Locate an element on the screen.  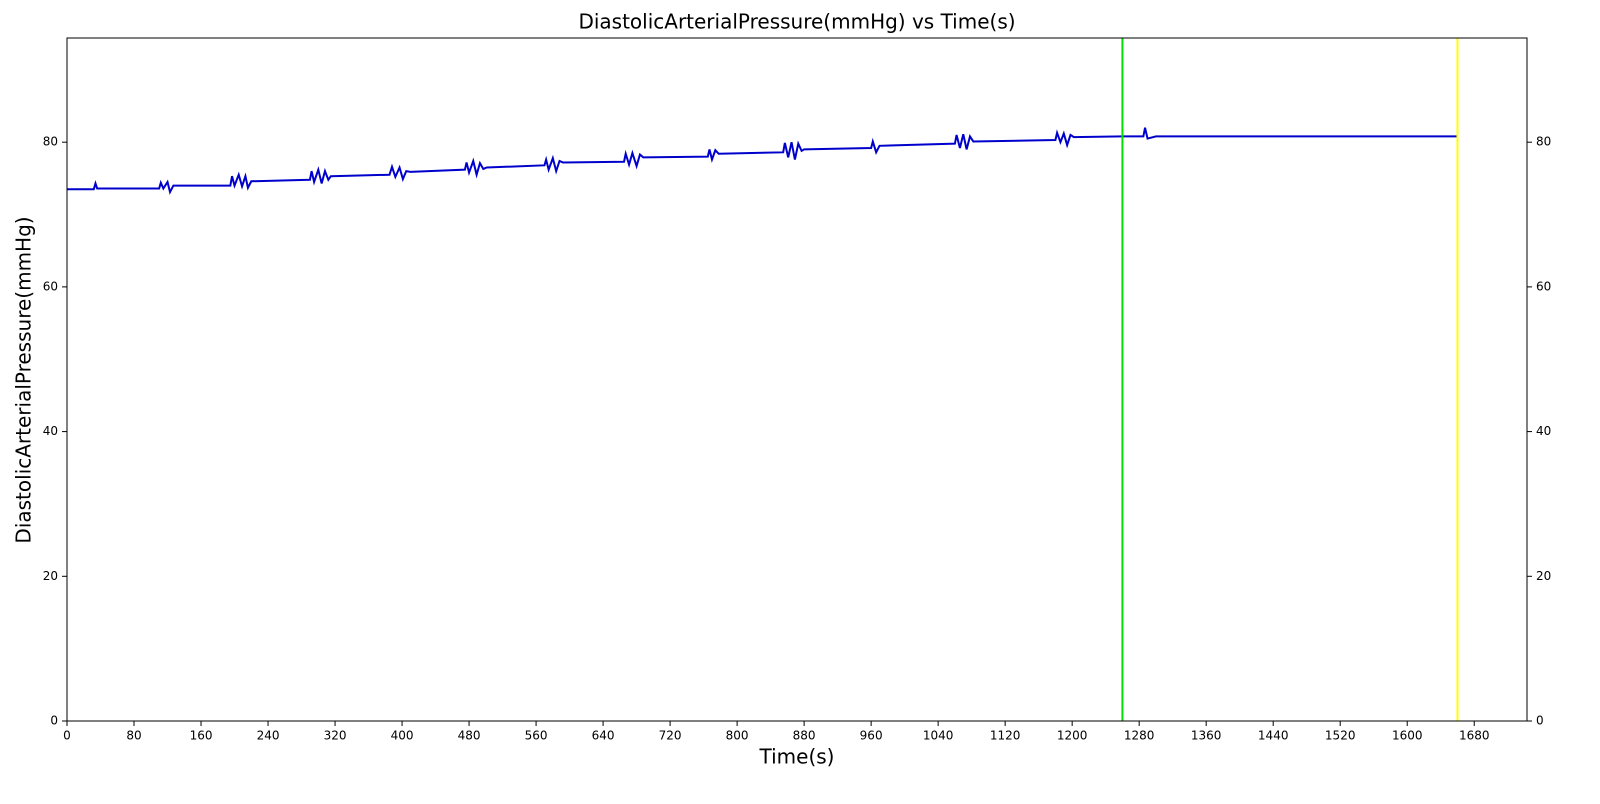
y-tick-label: 60 is located at coordinates (50, 286).